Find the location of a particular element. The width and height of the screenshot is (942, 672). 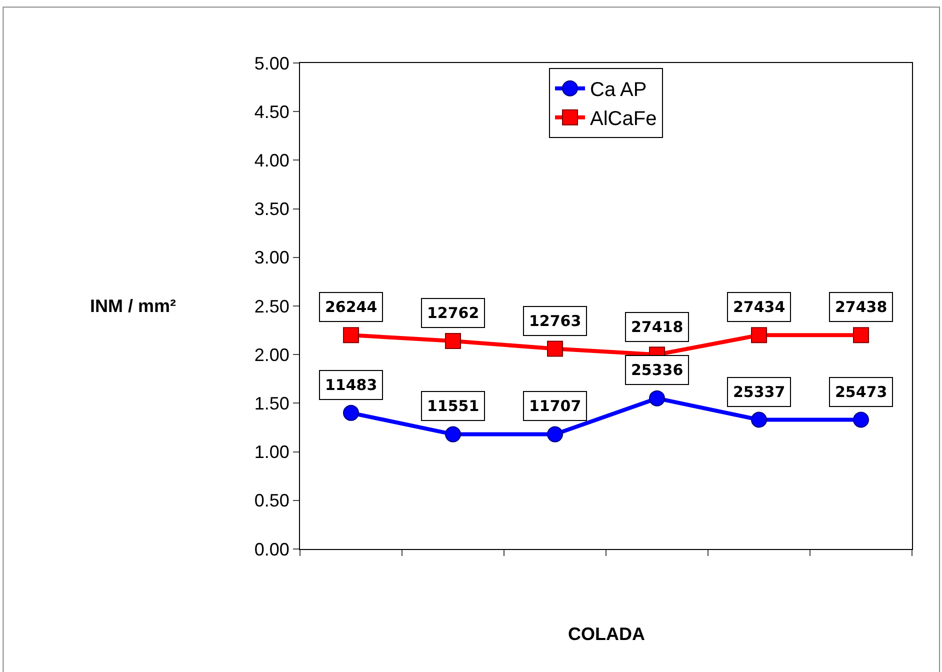

y-tick-label: 1.00 is located at coordinates (272, 452).